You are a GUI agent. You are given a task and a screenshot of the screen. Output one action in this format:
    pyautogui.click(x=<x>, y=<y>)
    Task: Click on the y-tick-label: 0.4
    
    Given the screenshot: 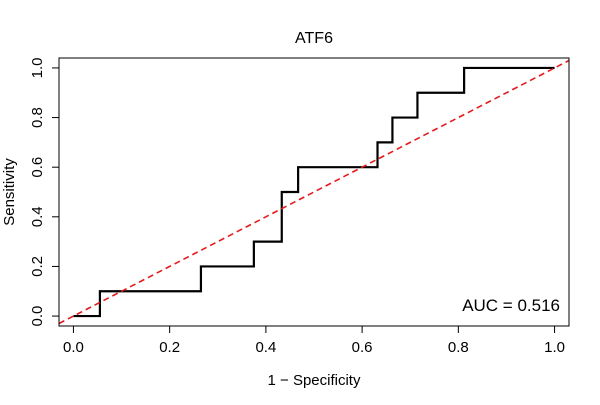 What is the action you would take?
    pyautogui.click(x=37, y=216)
    